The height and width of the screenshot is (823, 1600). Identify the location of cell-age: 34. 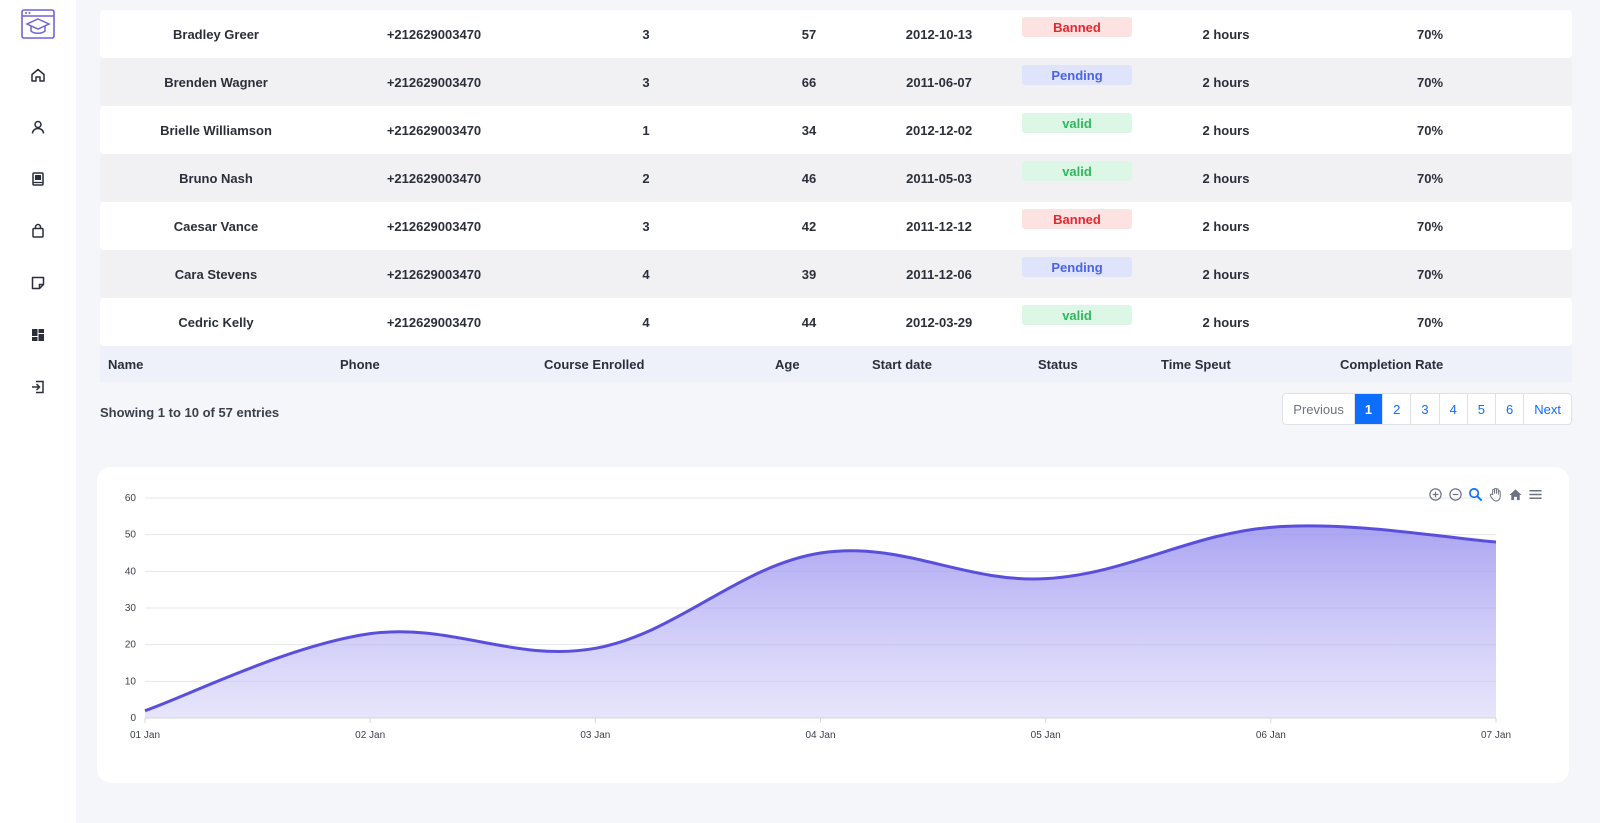
(809, 130).